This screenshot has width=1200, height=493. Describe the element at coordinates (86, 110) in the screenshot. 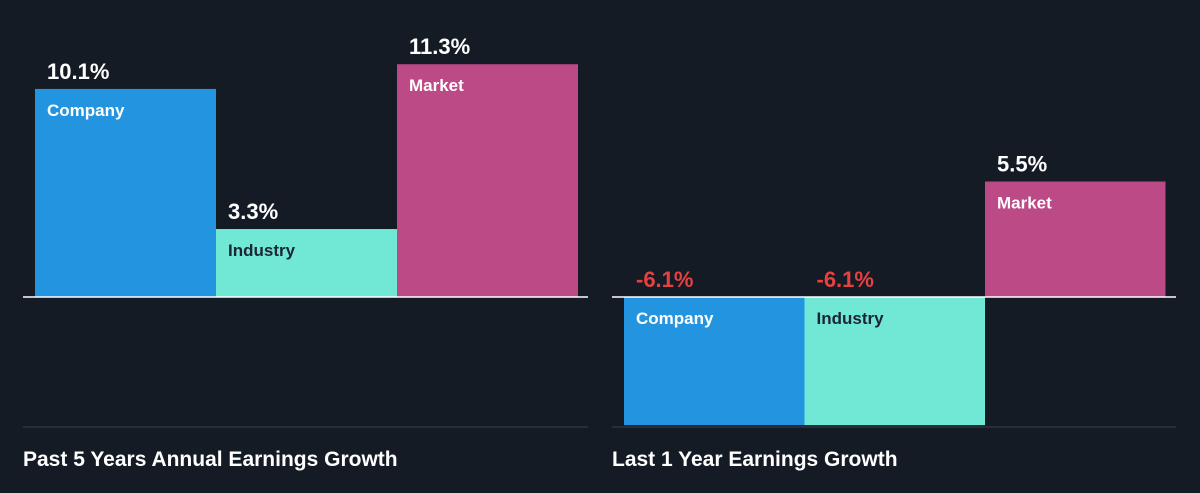

I see `past-5-years-category-label-company: Company` at that location.